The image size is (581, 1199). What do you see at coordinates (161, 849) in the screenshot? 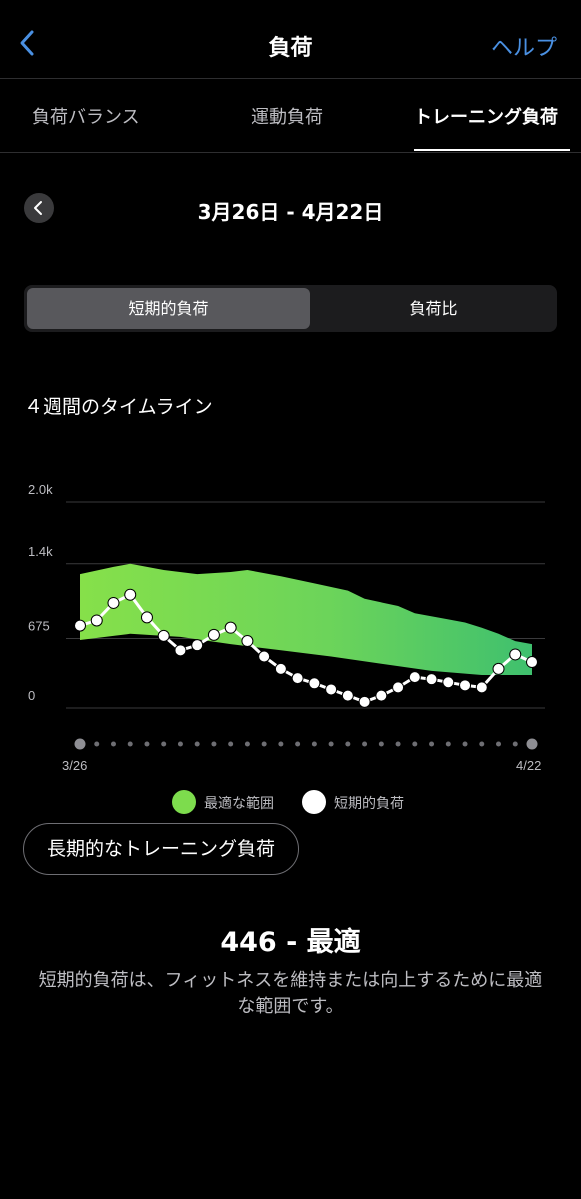
I see `long-term-training-load-button: 長期的なトレーニング負荷` at bounding box center [161, 849].